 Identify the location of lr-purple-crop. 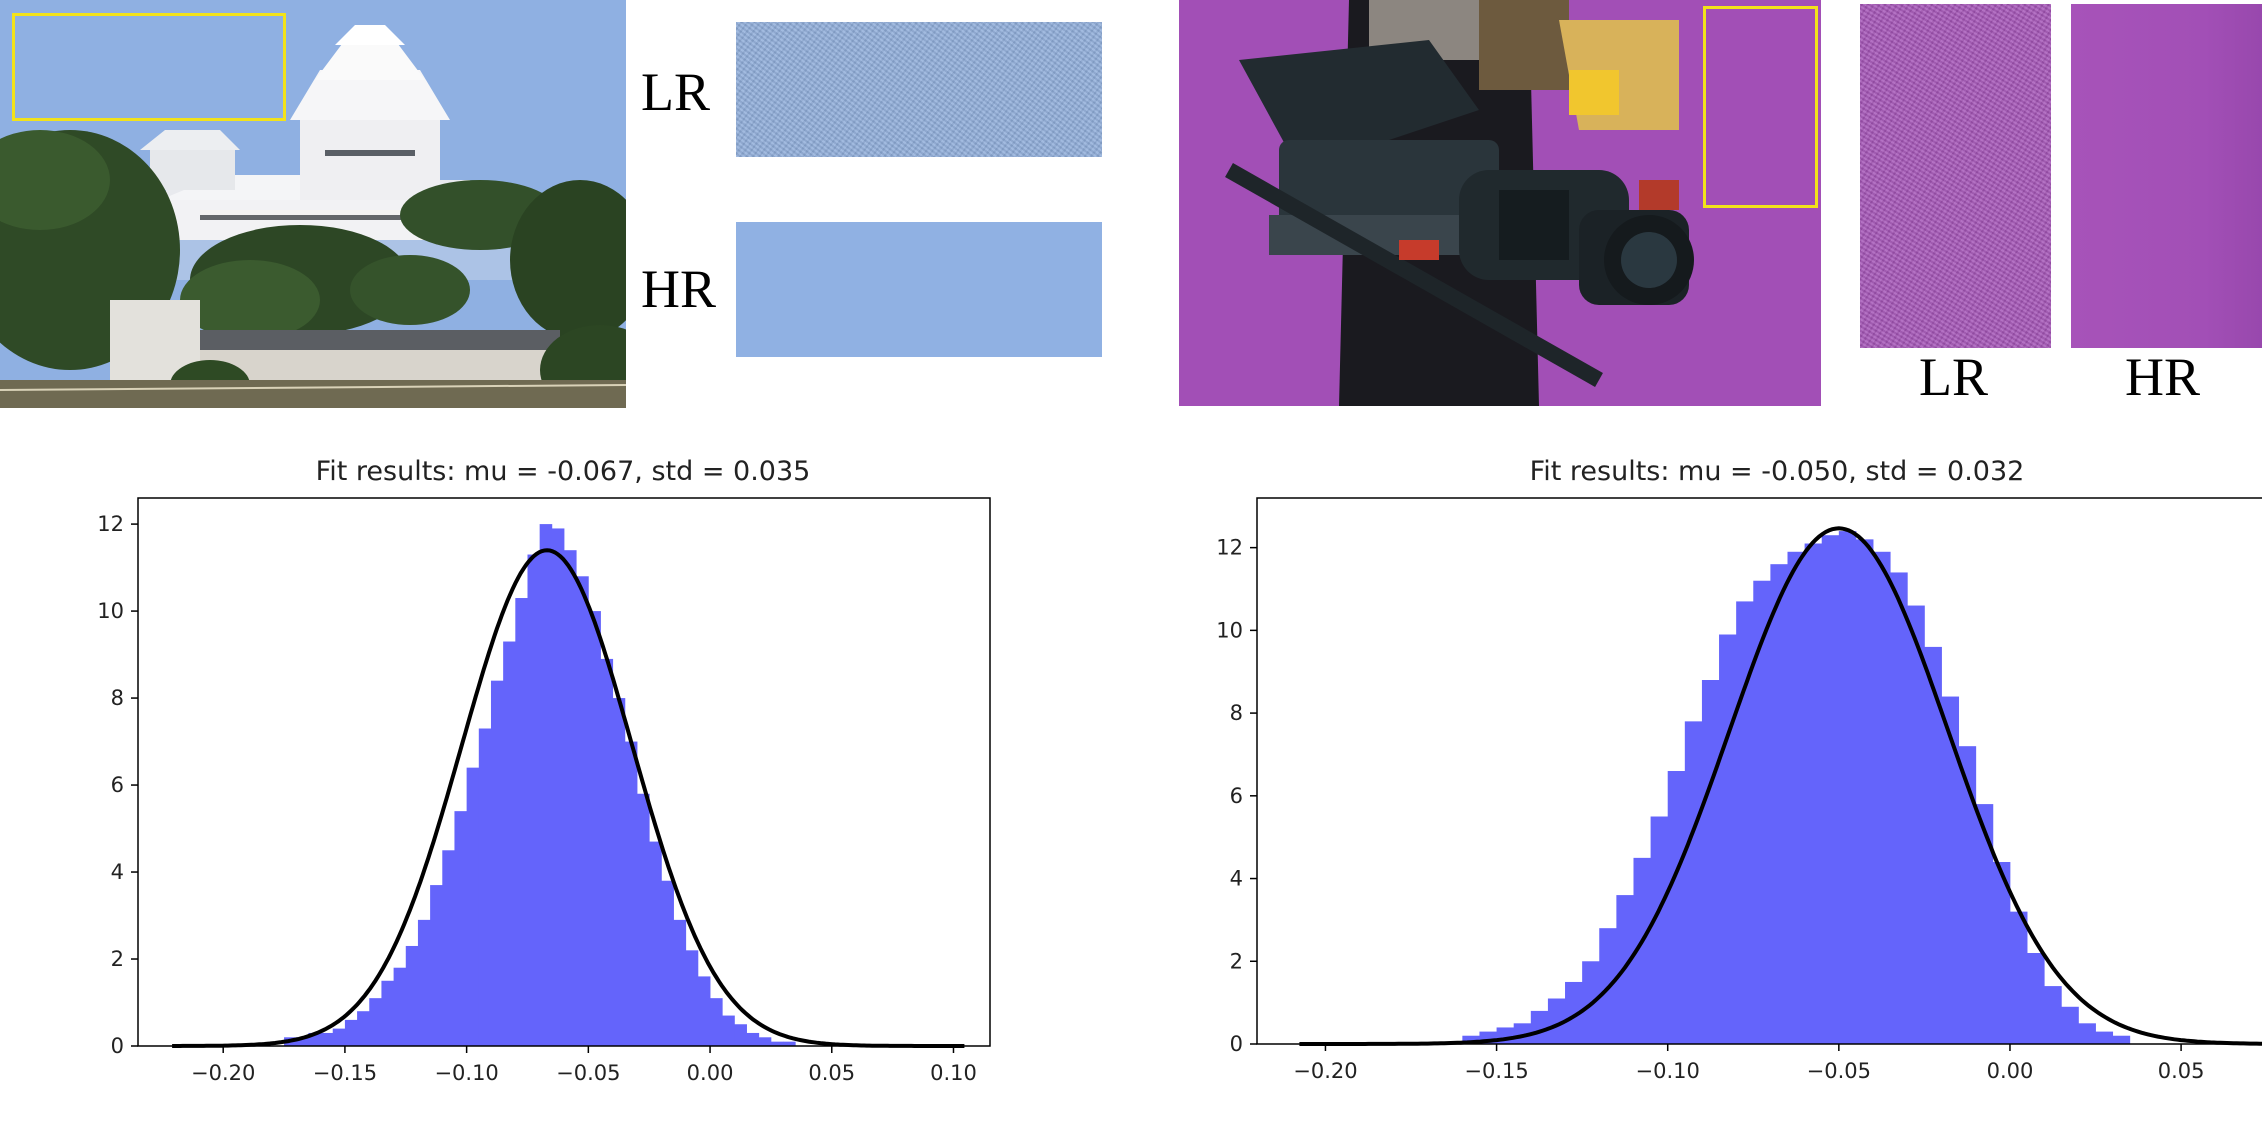
(1955, 176).